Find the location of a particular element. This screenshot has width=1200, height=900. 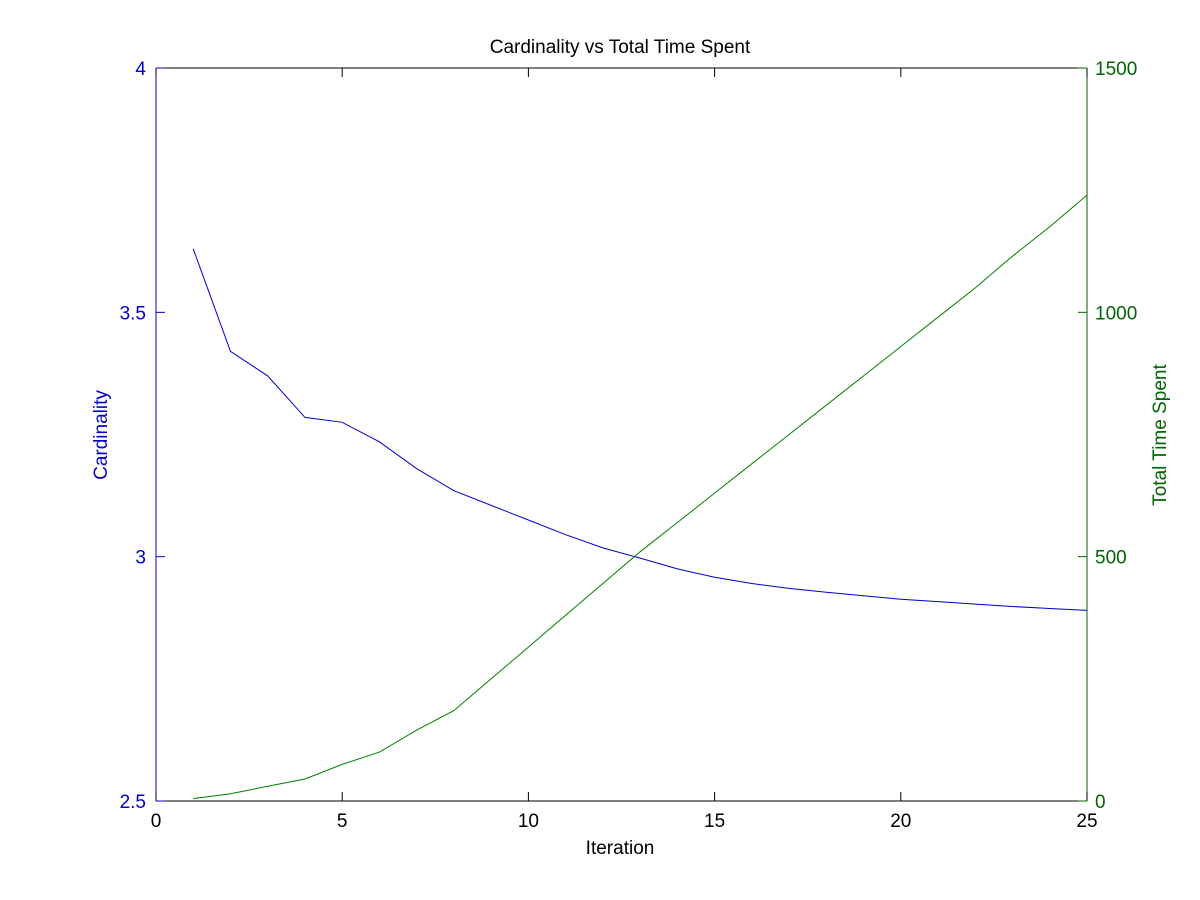

y-tick-label: 3.5 is located at coordinates (133, 313).